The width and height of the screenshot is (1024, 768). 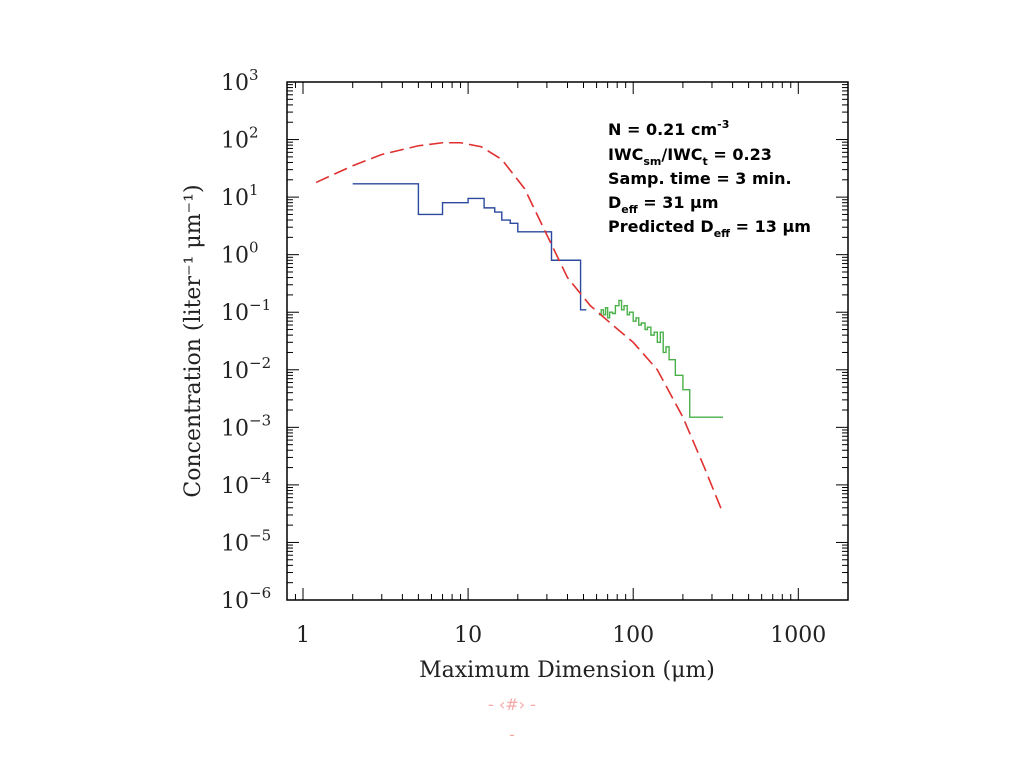 I want to click on y-tick-label: 10⁻⁶, so click(x=246, y=599).